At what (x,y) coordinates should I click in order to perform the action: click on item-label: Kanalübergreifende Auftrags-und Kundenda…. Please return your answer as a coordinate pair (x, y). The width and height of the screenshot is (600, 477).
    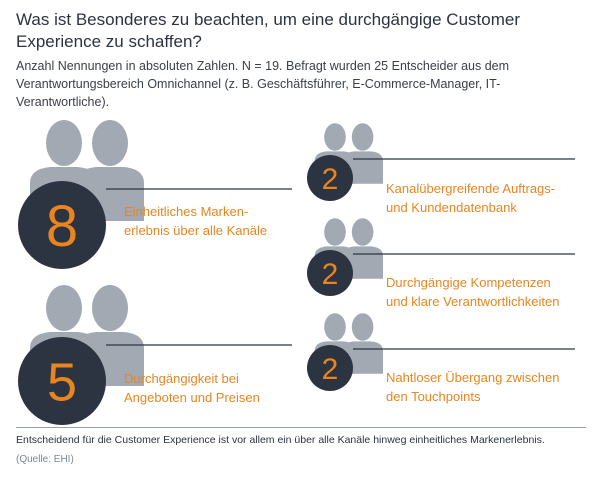
    Looking at the image, I should click on (470, 198).